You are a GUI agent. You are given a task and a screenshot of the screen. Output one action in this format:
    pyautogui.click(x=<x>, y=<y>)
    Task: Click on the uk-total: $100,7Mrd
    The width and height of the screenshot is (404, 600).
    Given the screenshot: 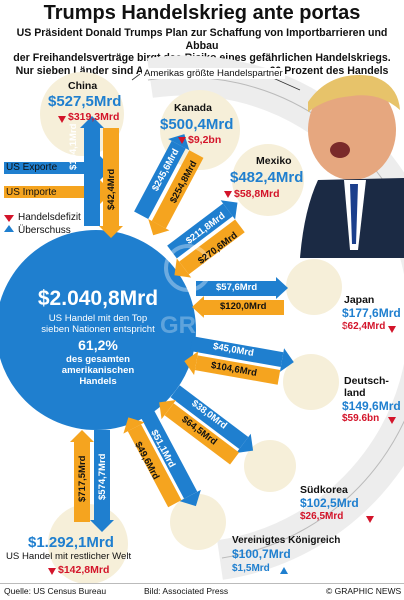 What is the action you would take?
    pyautogui.click(x=261, y=554)
    